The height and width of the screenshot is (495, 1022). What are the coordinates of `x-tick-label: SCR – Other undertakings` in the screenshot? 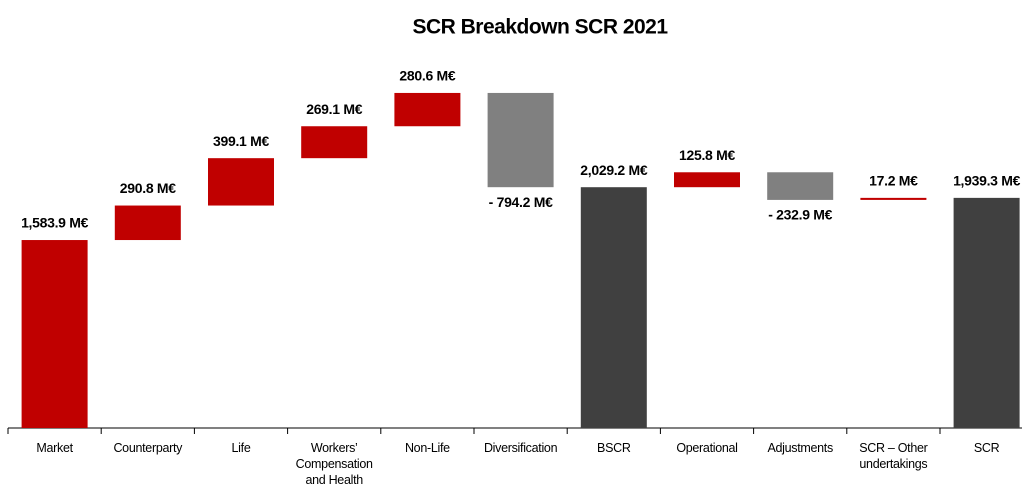 It's located at (893, 456).